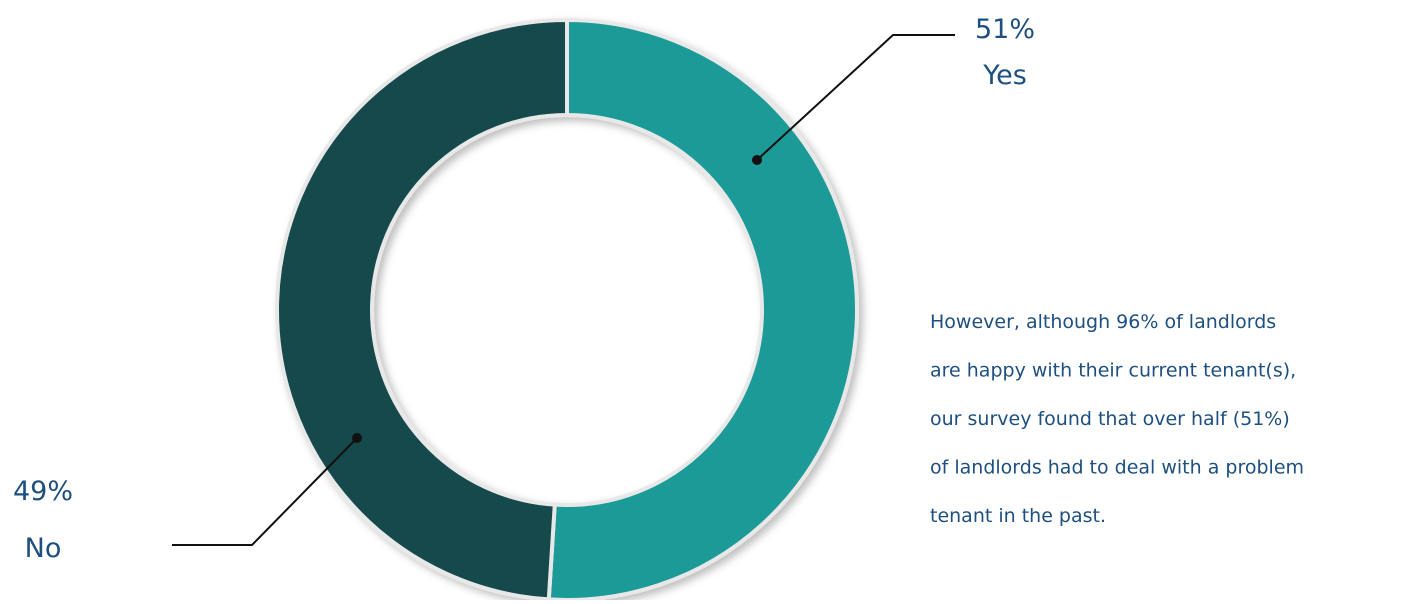 The width and height of the screenshot is (1407, 604). I want to click on leader-no, so click(267, 489).